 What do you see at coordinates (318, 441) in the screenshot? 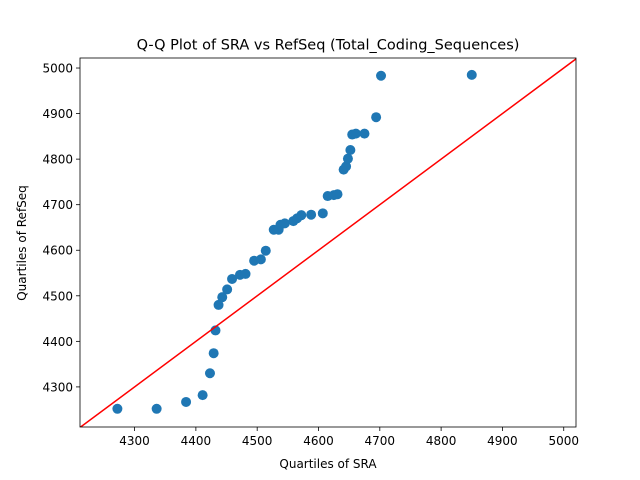
I see `x-tick-label: 4600` at bounding box center [318, 441].